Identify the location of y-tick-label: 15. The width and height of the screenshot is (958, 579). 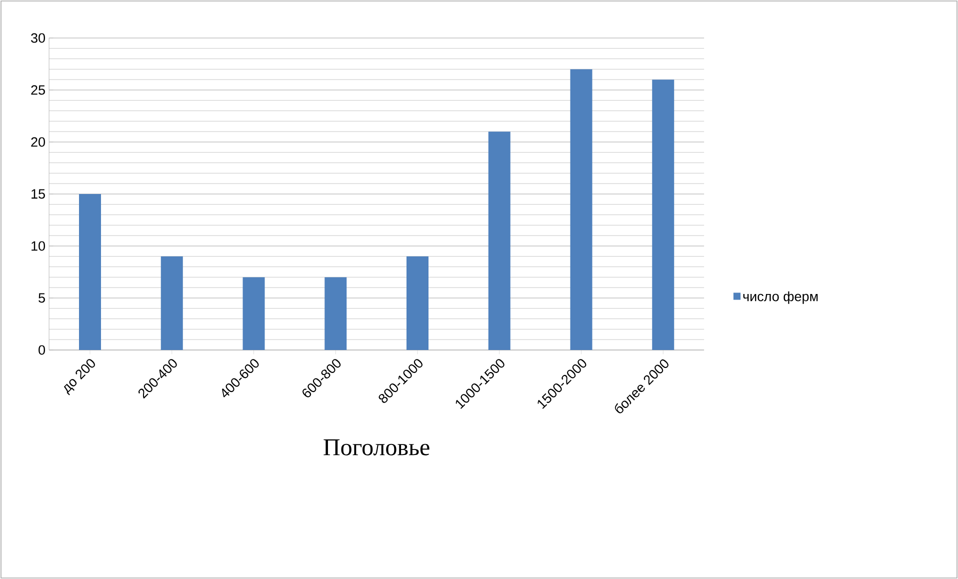
(38, 194).